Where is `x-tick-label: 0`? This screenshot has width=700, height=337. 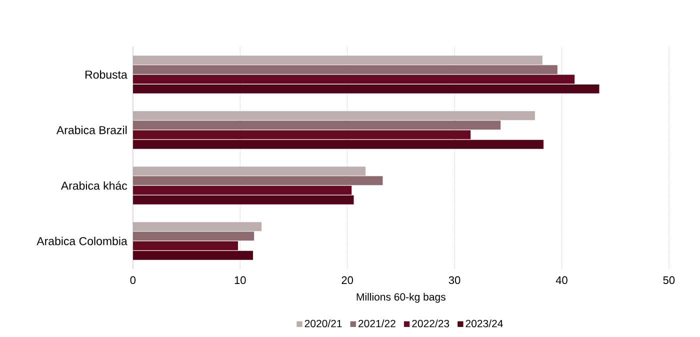 x-tick-label: 0 is located at coordinates (133, 280).